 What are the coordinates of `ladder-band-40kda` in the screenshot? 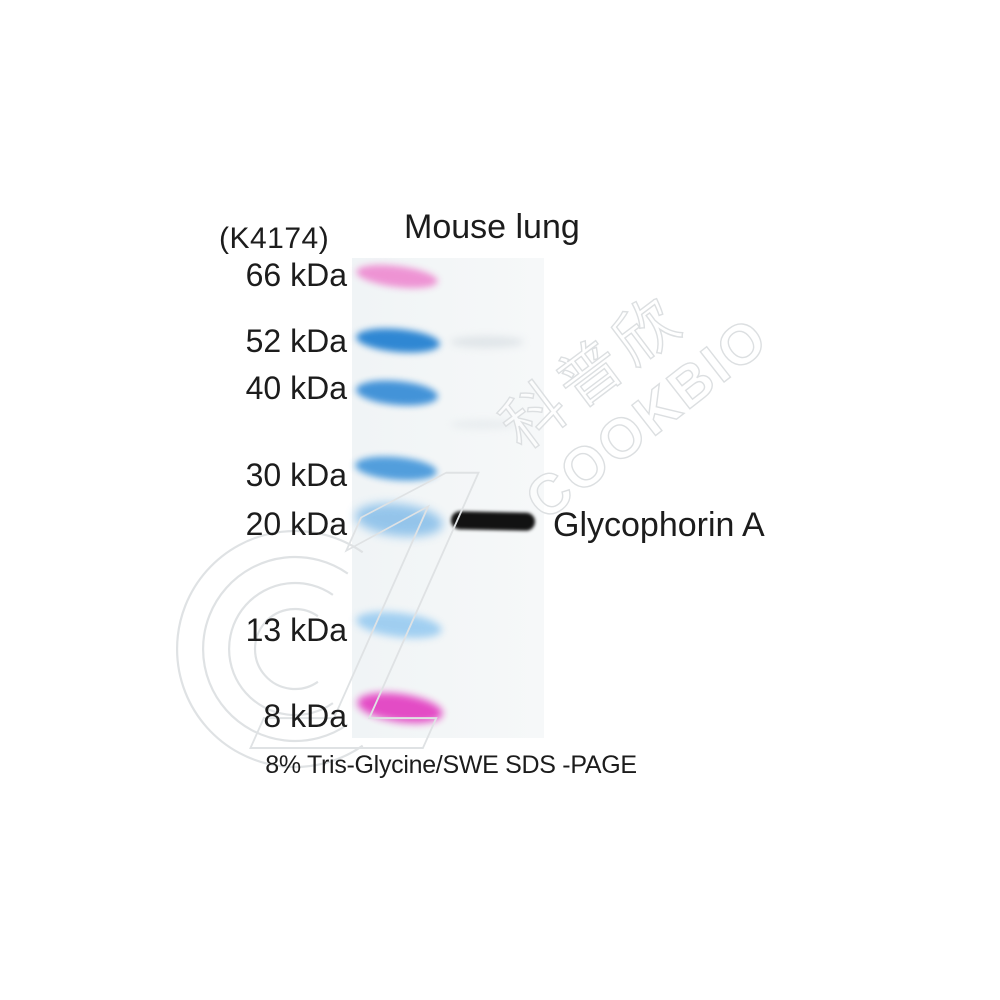 It's located at (397, 393).